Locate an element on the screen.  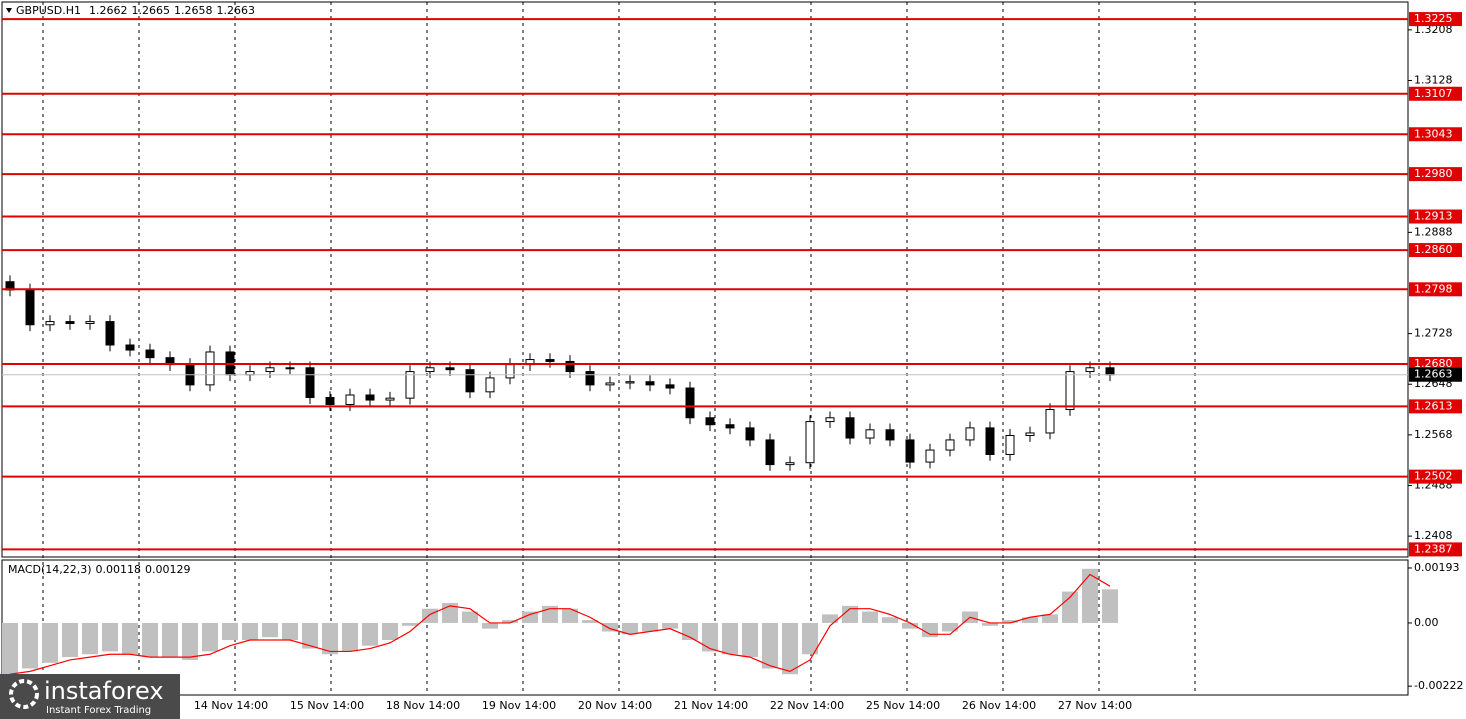
y-tick-label: 1.2408 is located at coordinates (1433, 535).